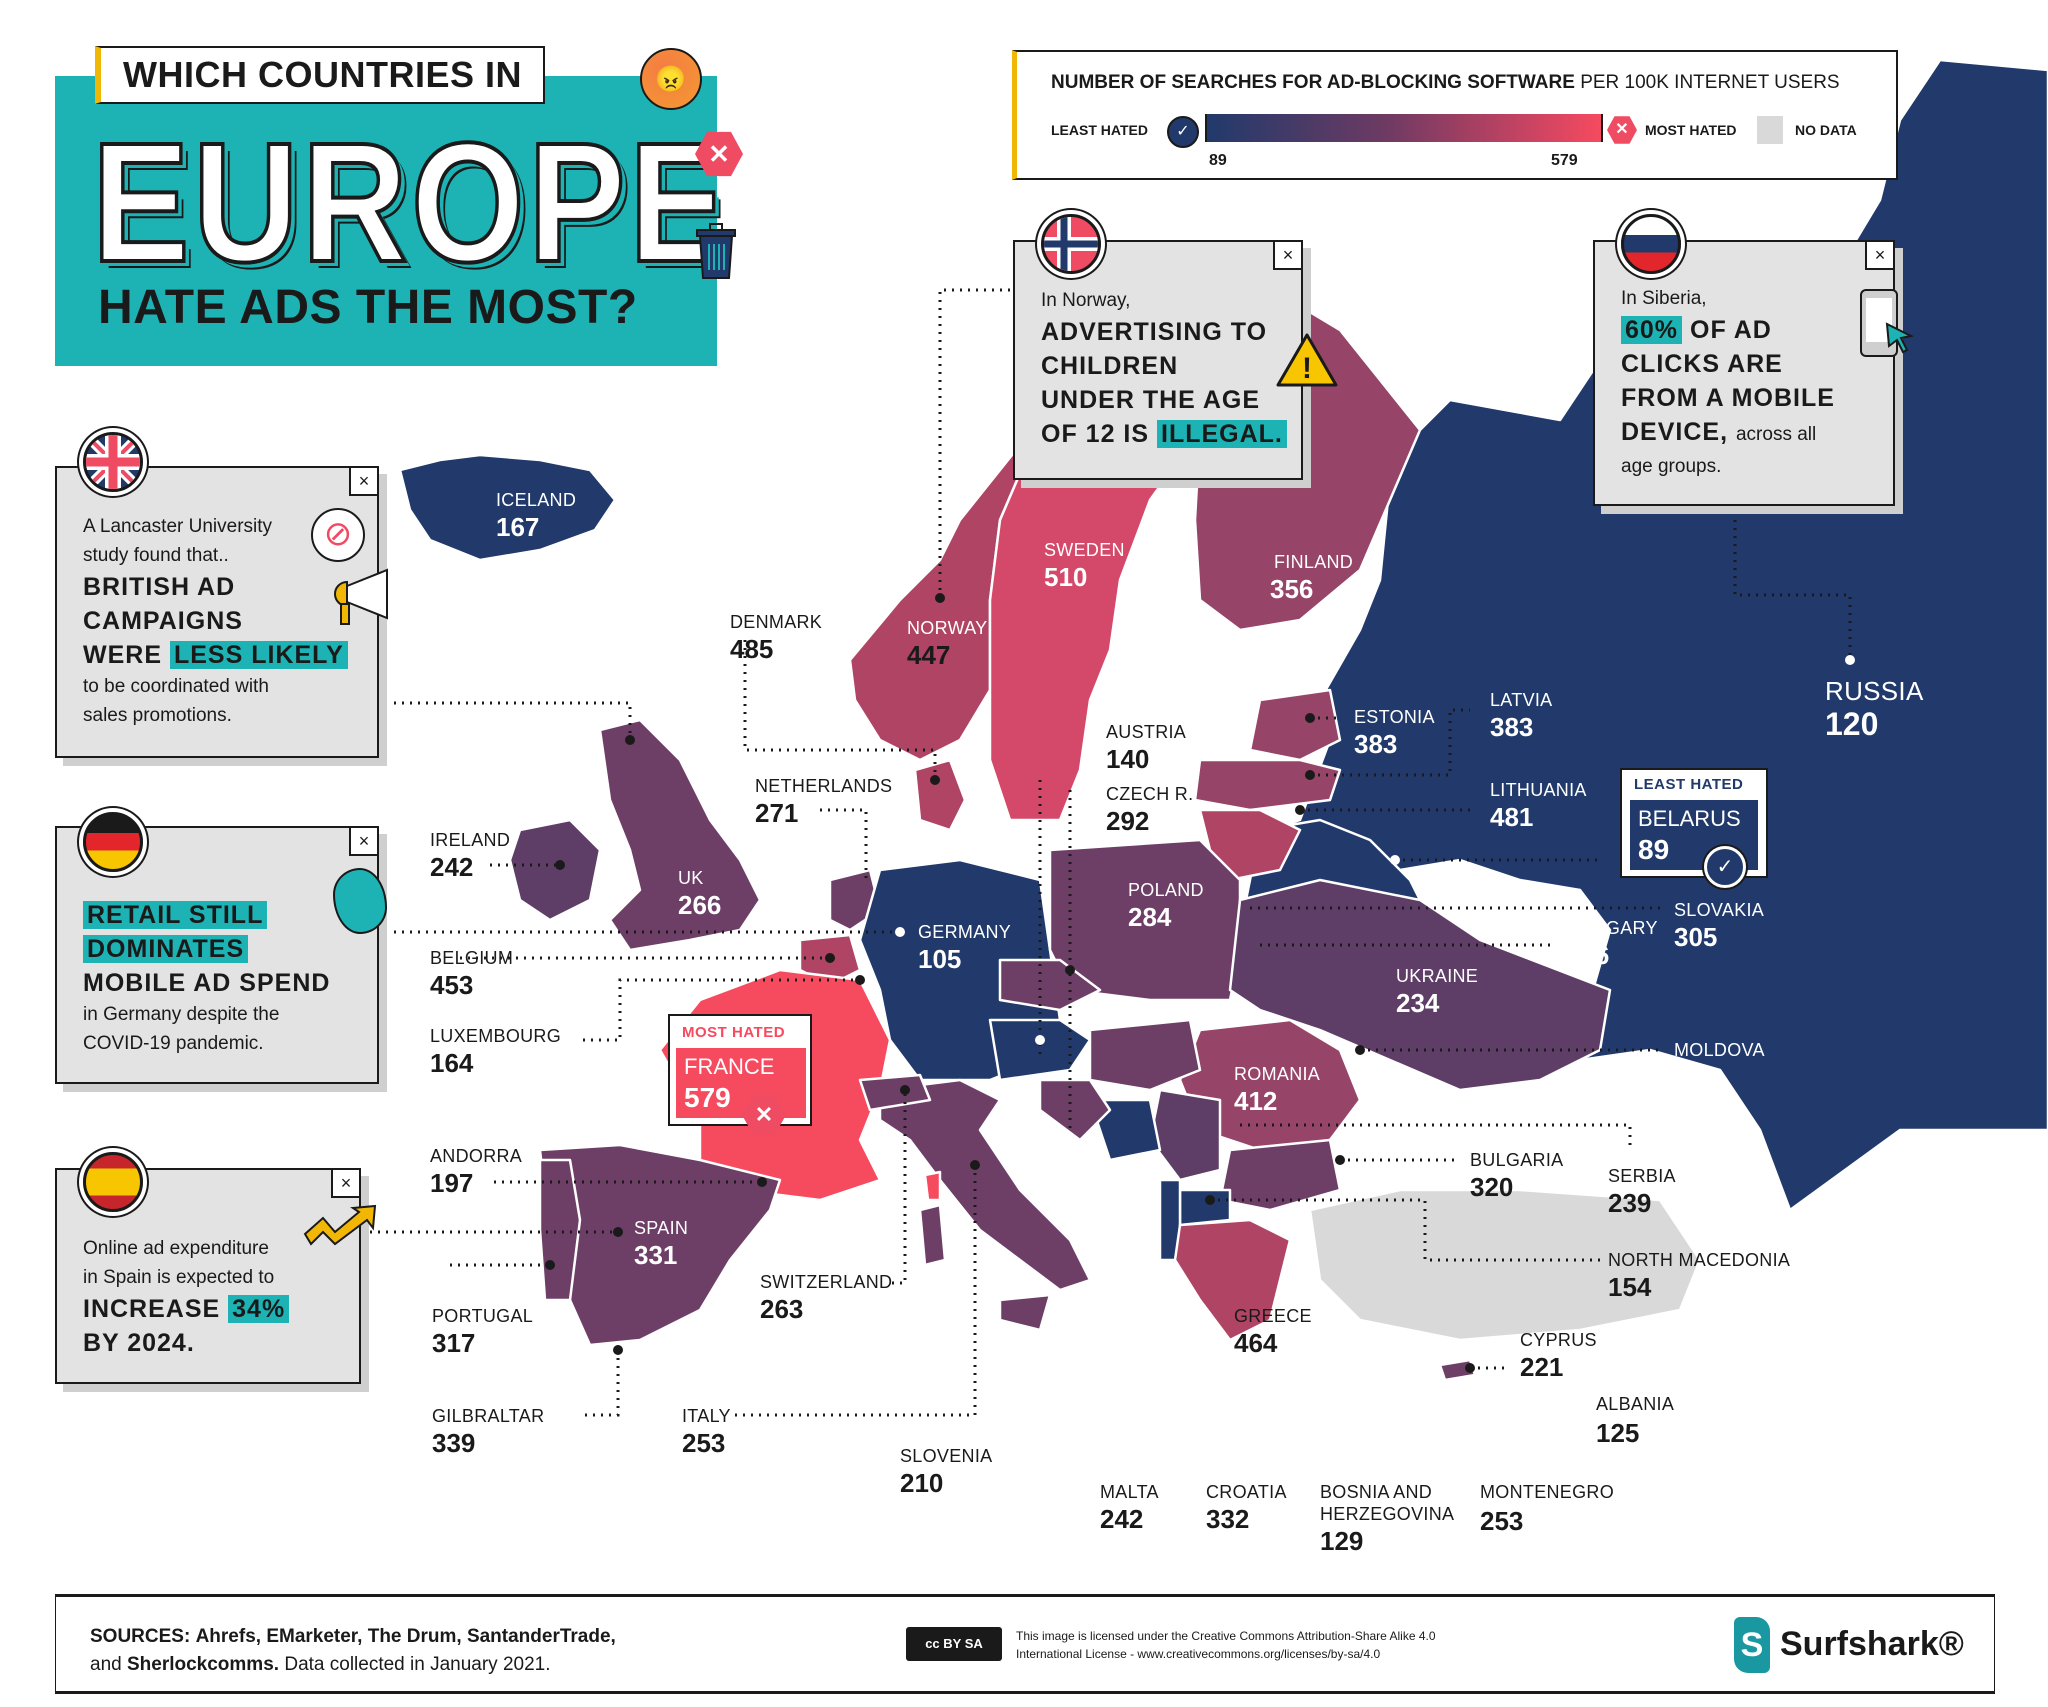 The image size is (2048, 1707). What do you see at coordinates (113, 842) in the screenshot?
I see `germany-flag-icon` at bounding box center [113, 842].